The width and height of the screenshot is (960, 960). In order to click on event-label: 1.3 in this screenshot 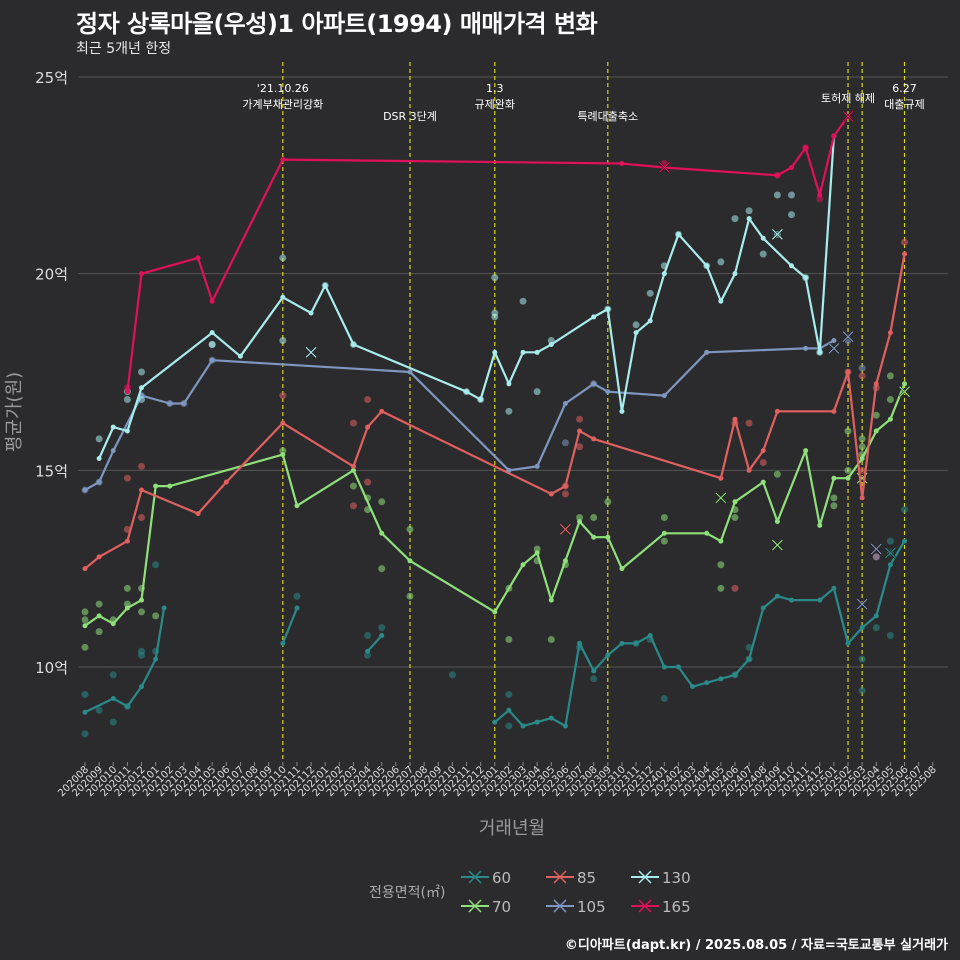, I will do `click(495, 88)`.